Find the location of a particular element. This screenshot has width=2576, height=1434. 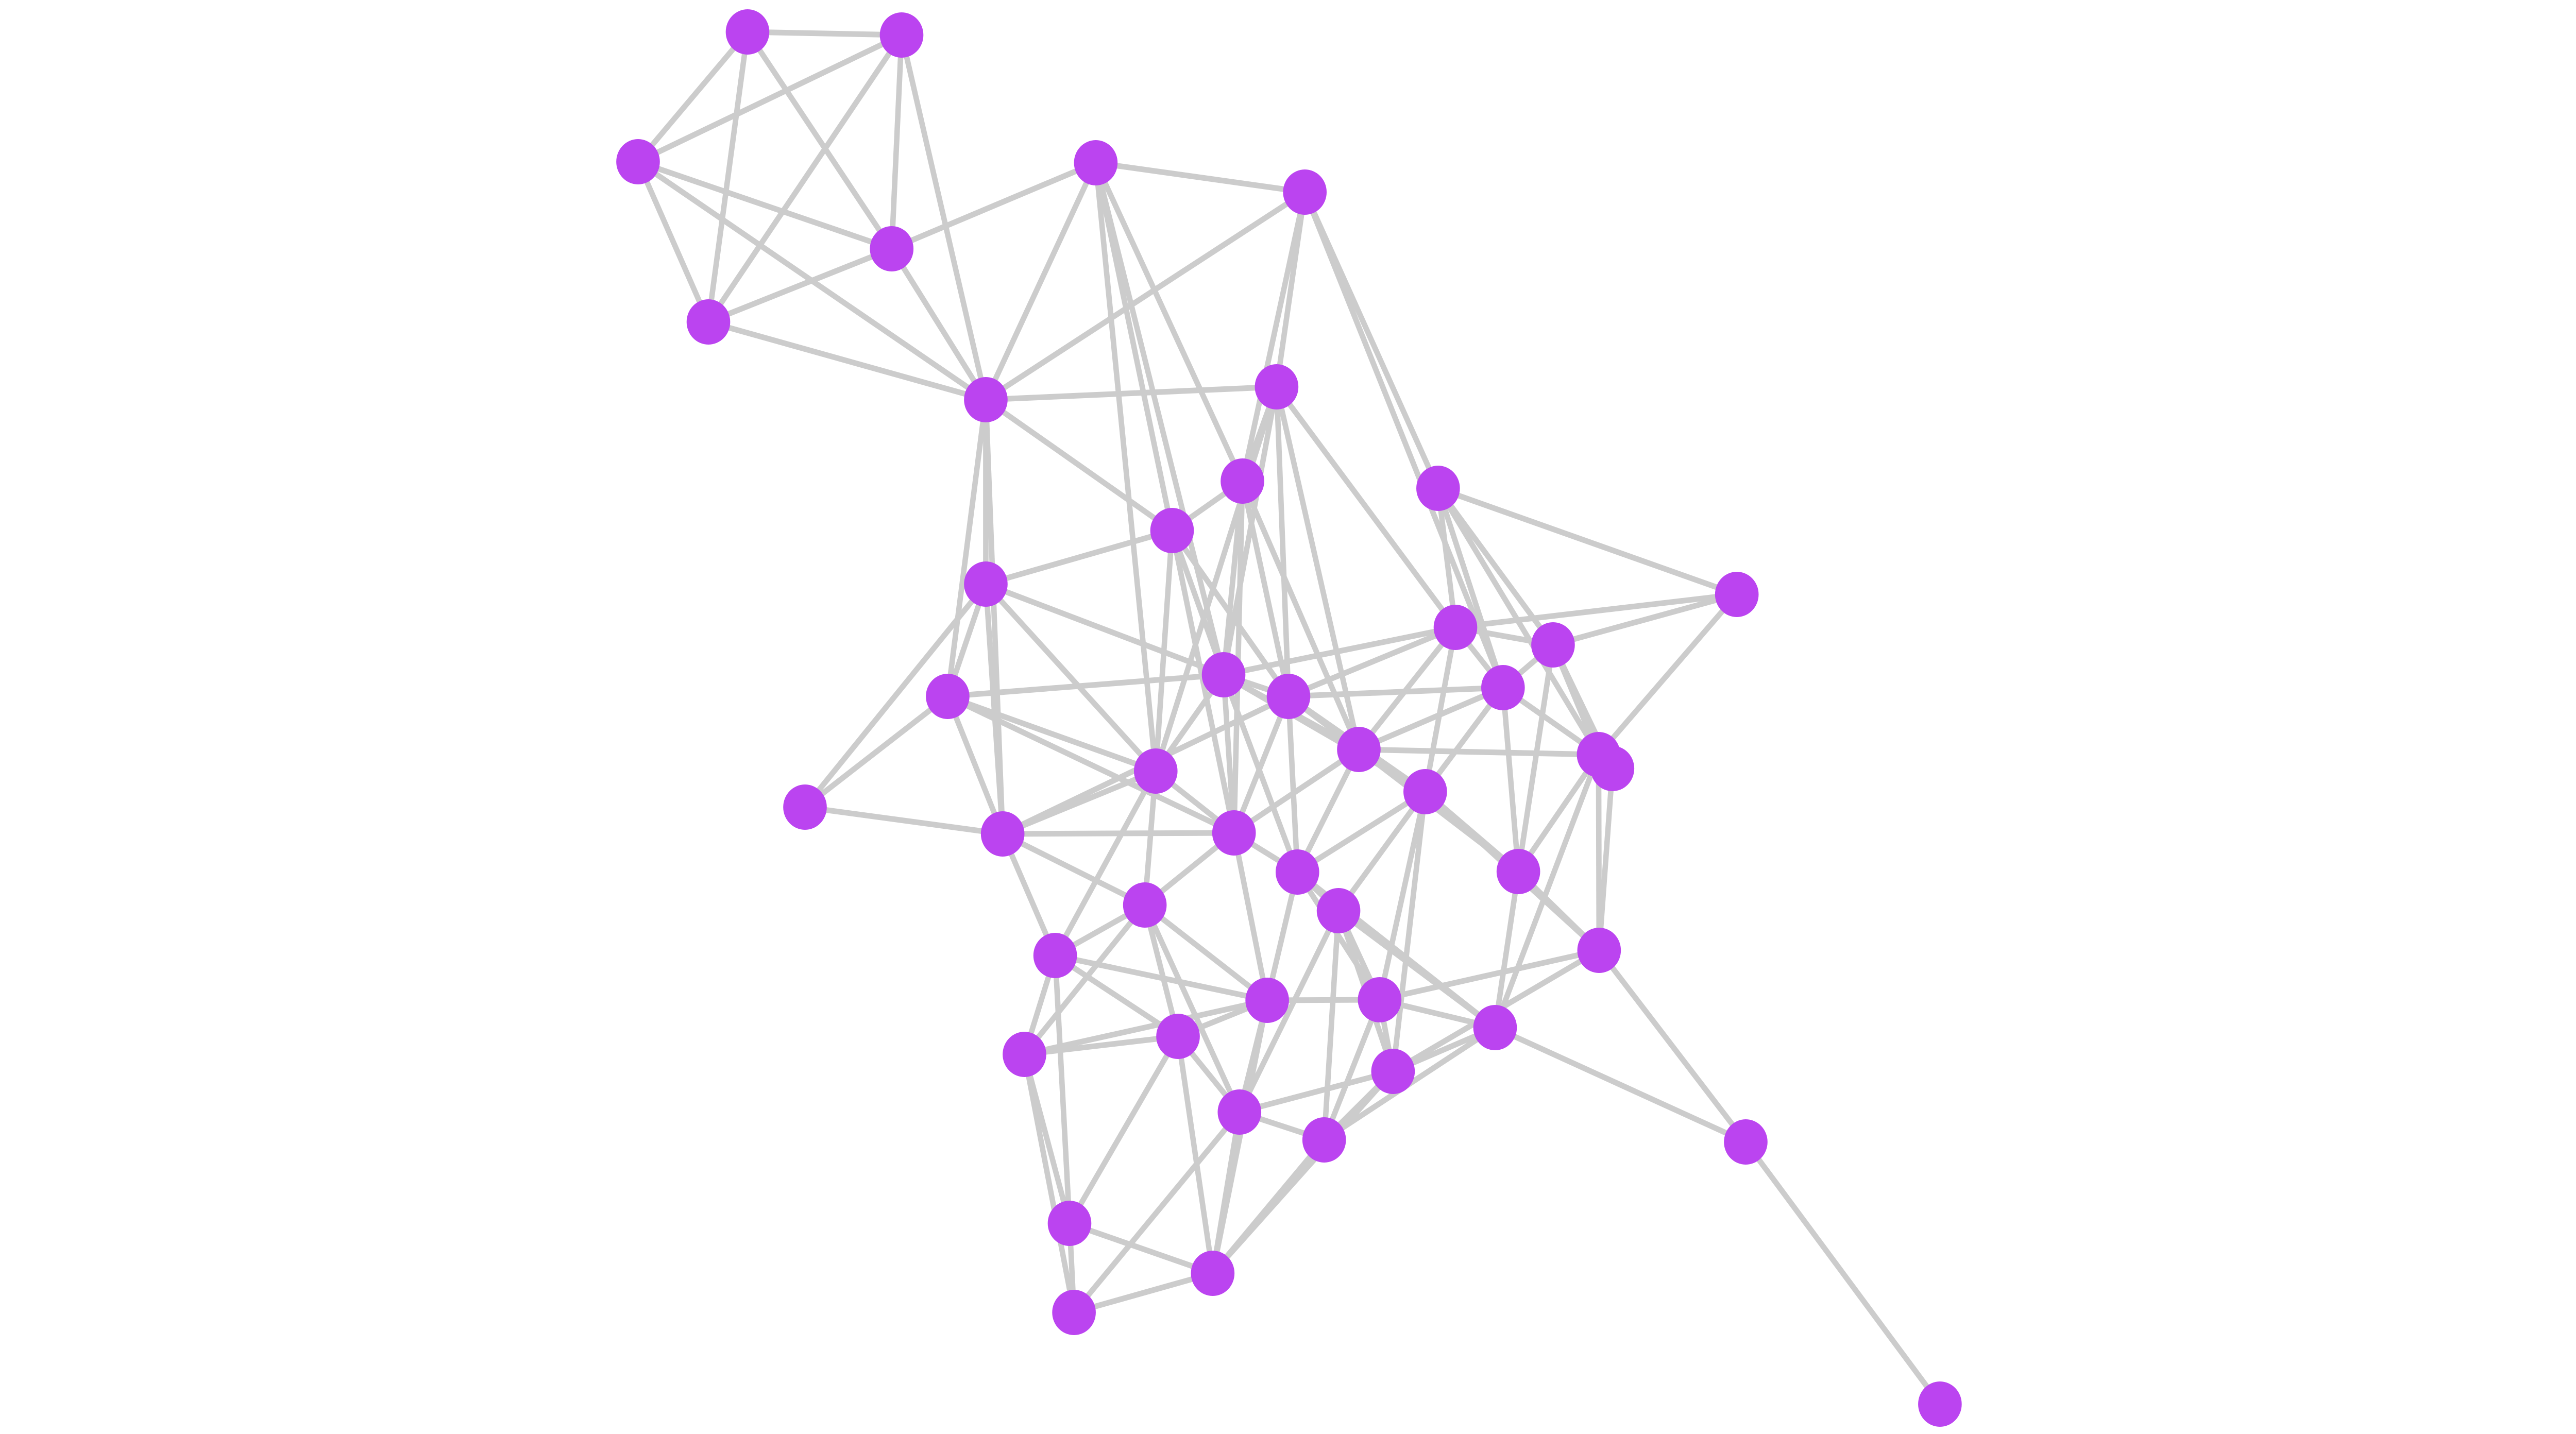

graph-node-D is located at coordinates (892, 248).